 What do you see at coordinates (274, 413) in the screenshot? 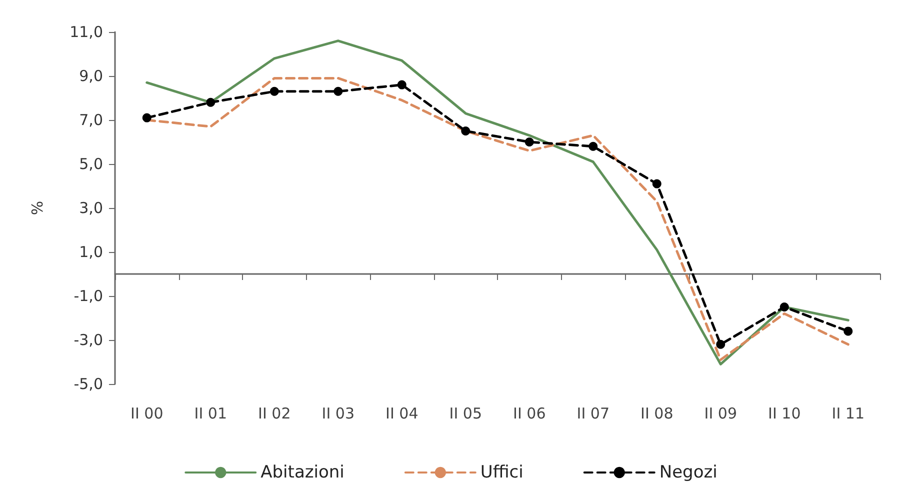
I see `x-tick-label: II 02` at bounding box center [274, 413].